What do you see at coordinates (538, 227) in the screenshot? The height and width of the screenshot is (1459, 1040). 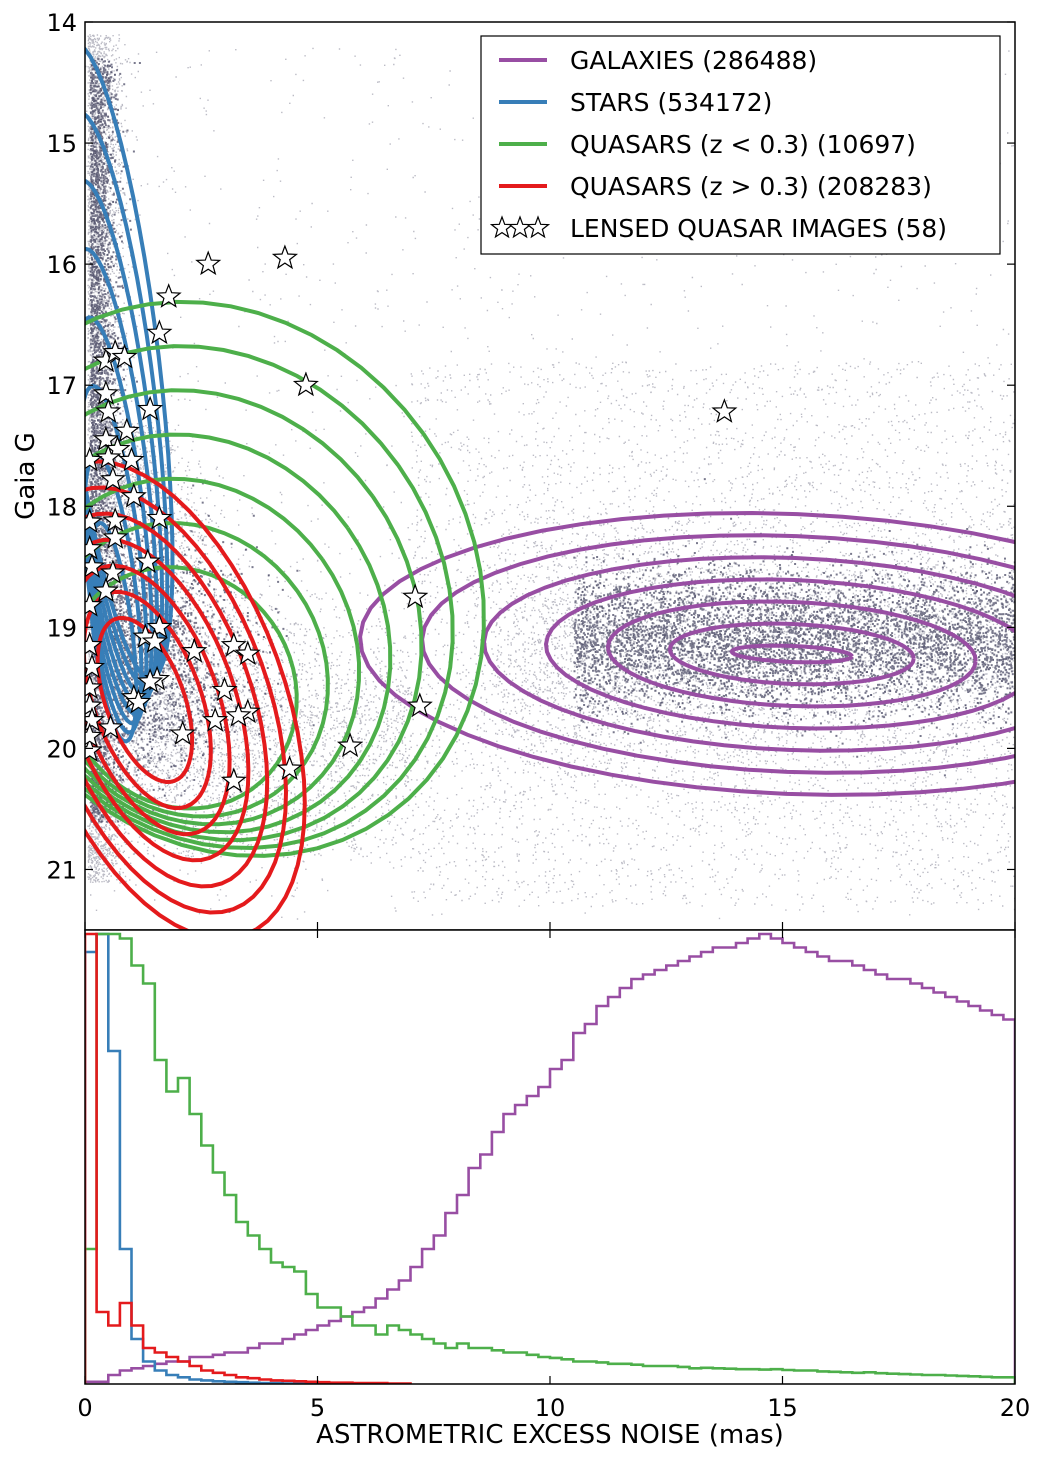 I see `legend-star-marker` at bounding box center [538, 227].